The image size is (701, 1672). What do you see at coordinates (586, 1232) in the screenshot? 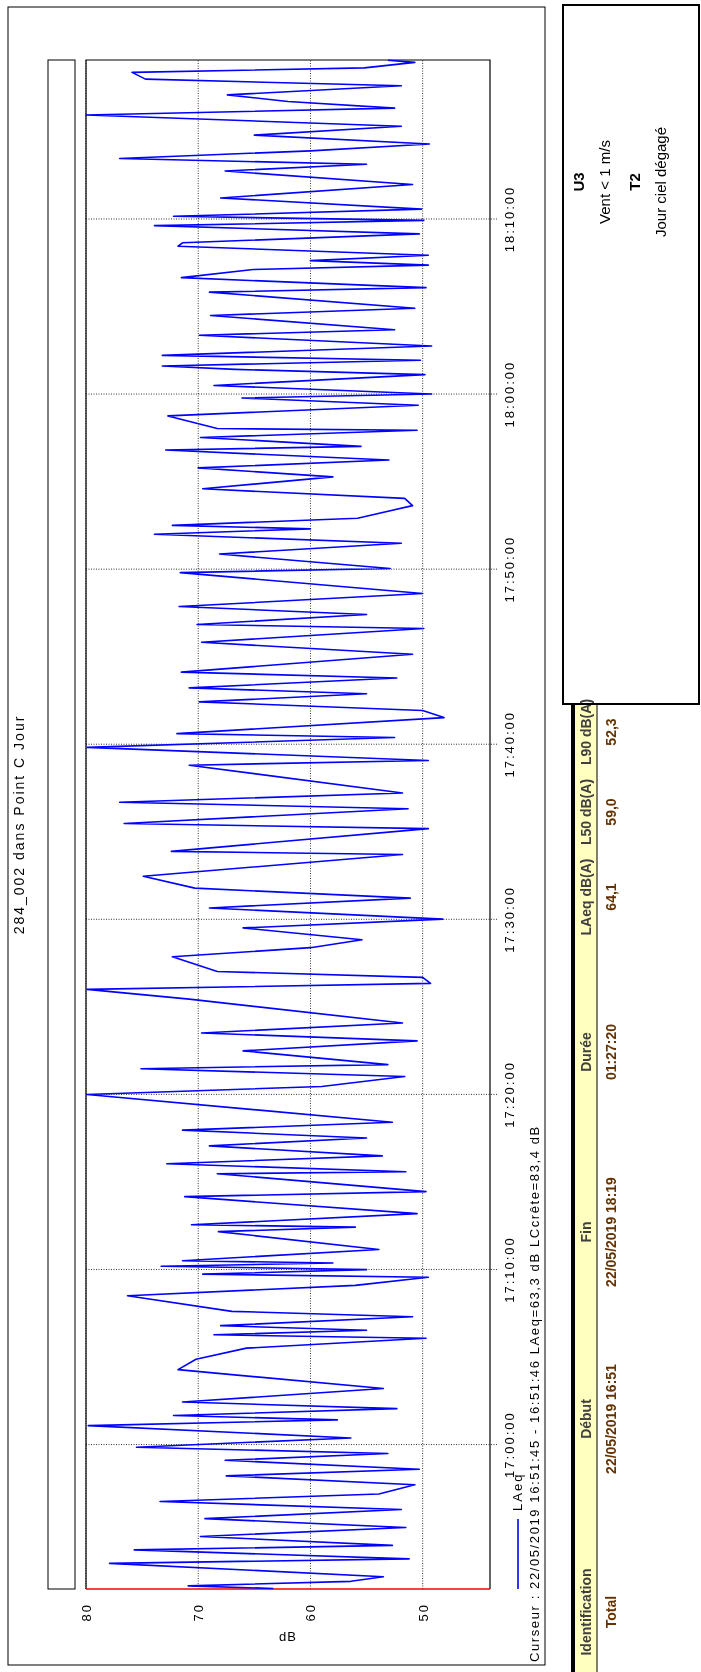
I see `text: Fin` at bounding box center [586, 1232].